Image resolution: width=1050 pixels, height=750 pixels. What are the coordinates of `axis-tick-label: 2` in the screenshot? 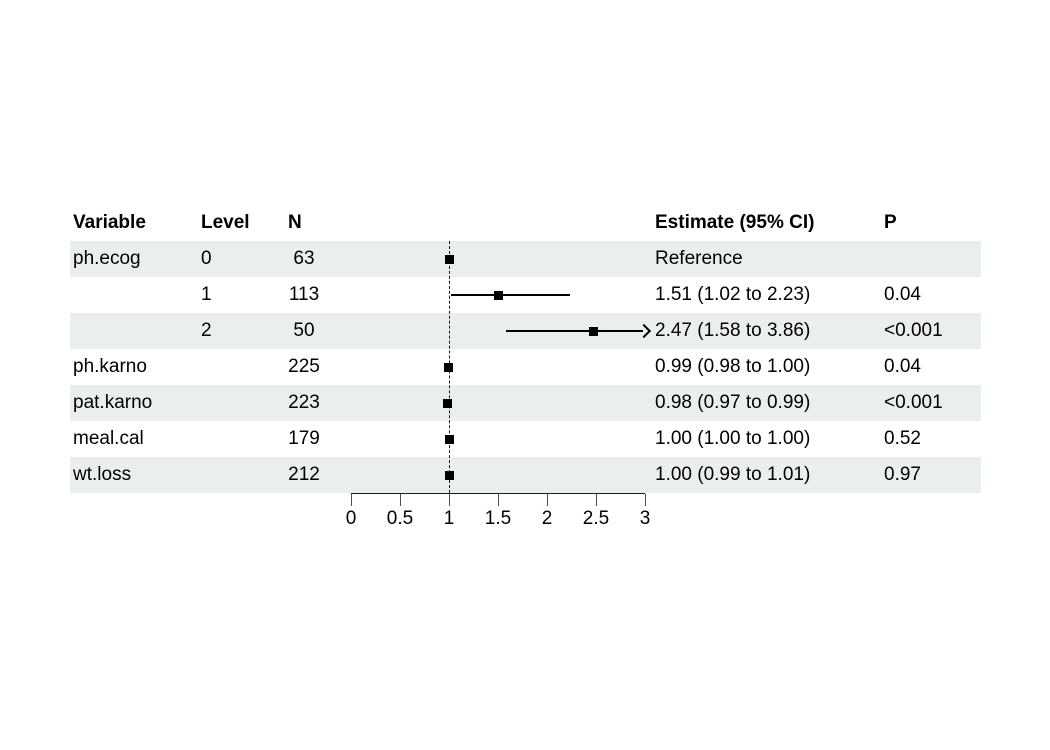 It's located at (547, 518).